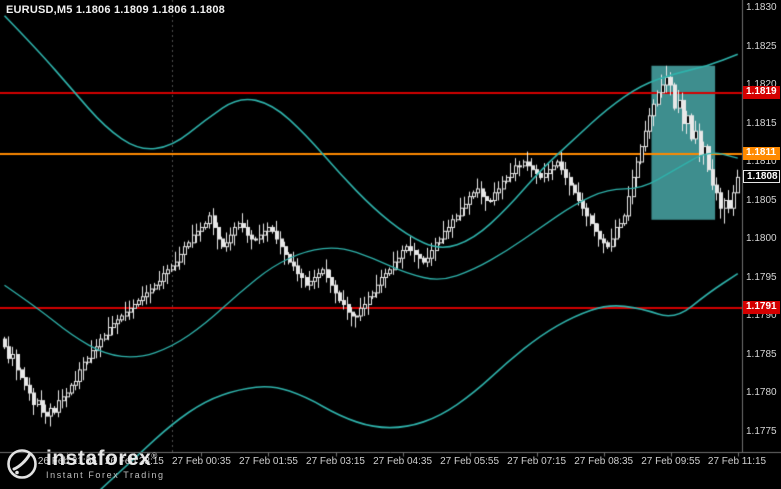 Image resolution: width=781 pixels, height=489 pixels. I want to click on time-axis-label: 27 Feb 09:55, so click(671, 461).